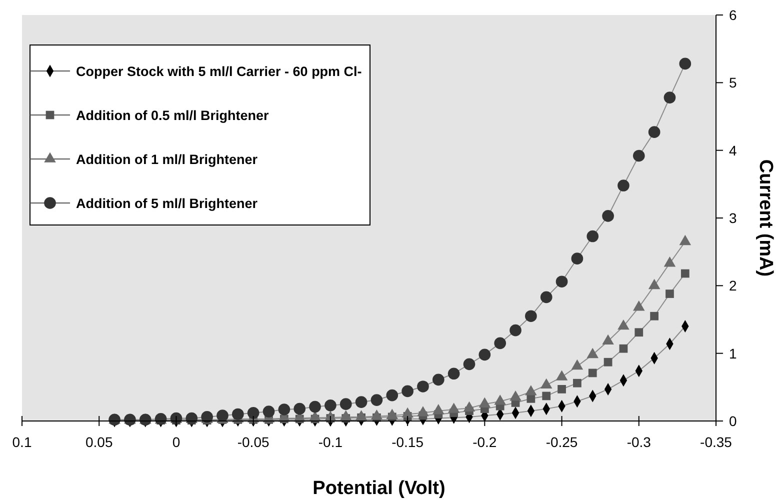  Describe the element at coordinates (733, 15) in the screenshot. I see `y-tick-label: 6` at that location.